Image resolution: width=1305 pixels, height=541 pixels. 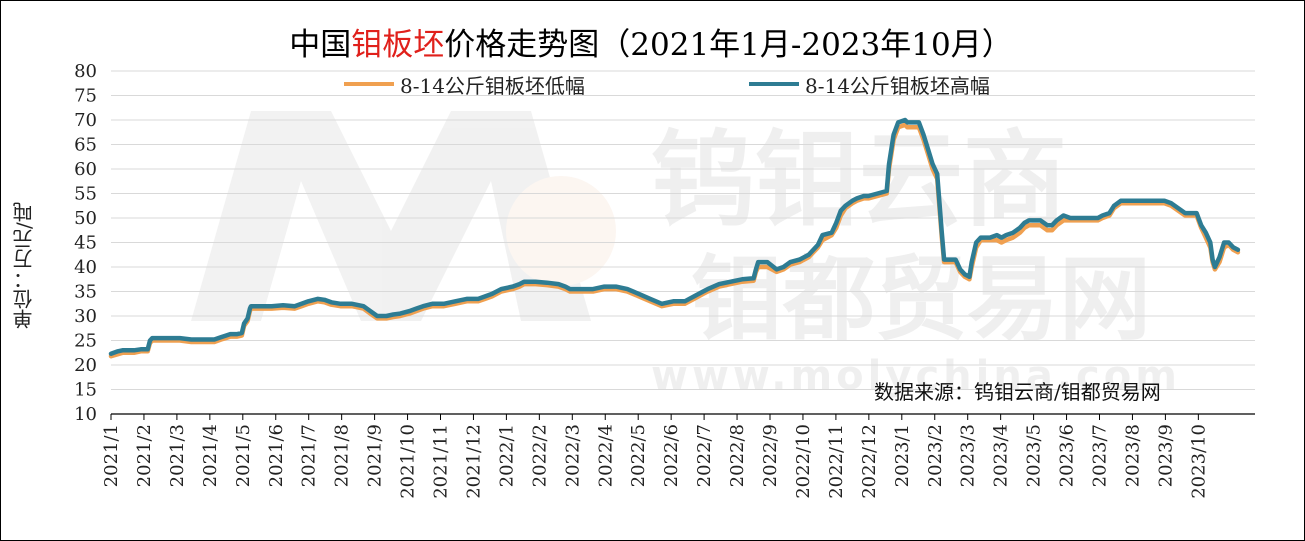 I want to click on y-tick-label: 25, so click(x=85, y=341).